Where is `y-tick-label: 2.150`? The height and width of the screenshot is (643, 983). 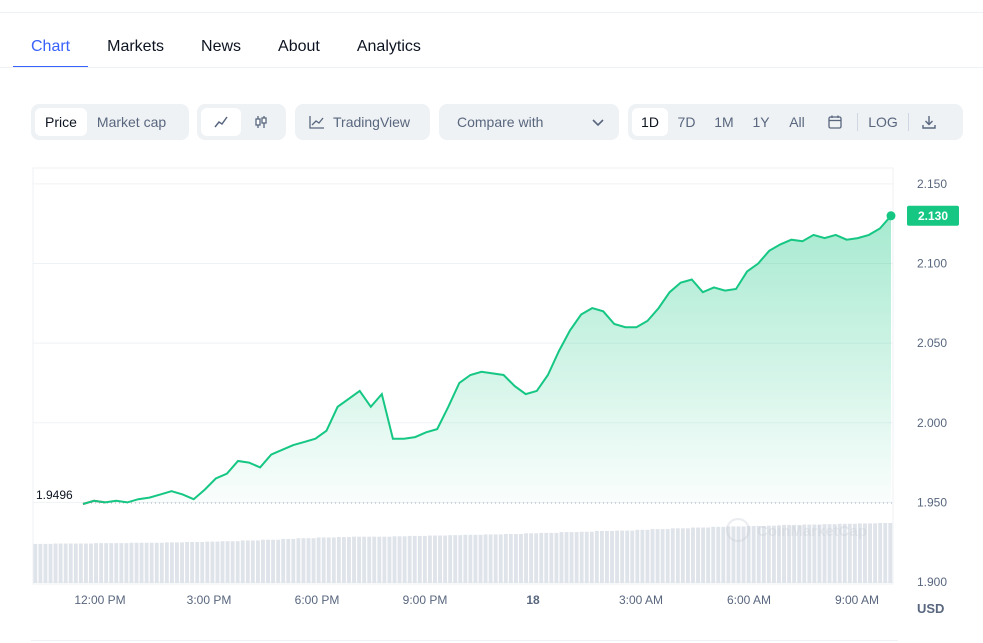
y-tick-label: 2.150 is located at coordinates (932, 184).